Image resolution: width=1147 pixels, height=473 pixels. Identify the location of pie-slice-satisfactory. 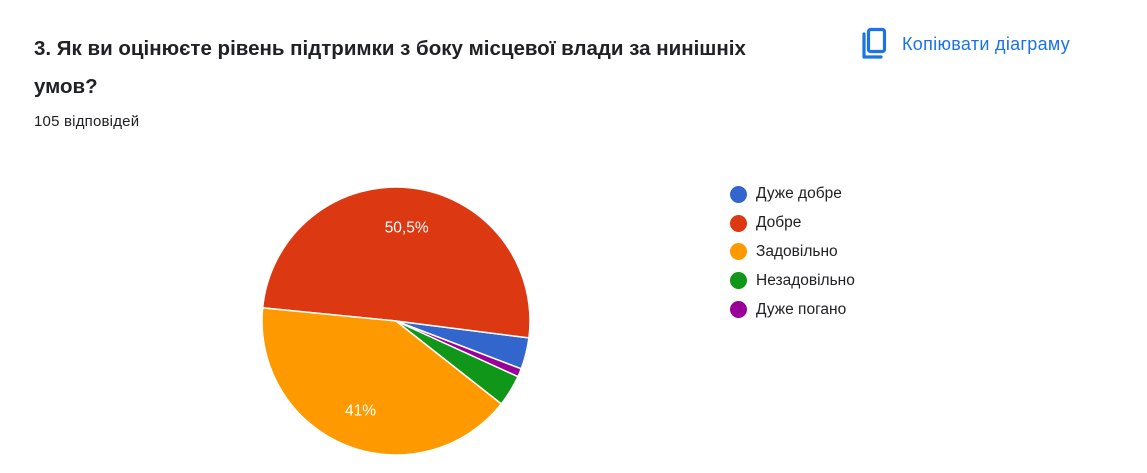
(382, 381).